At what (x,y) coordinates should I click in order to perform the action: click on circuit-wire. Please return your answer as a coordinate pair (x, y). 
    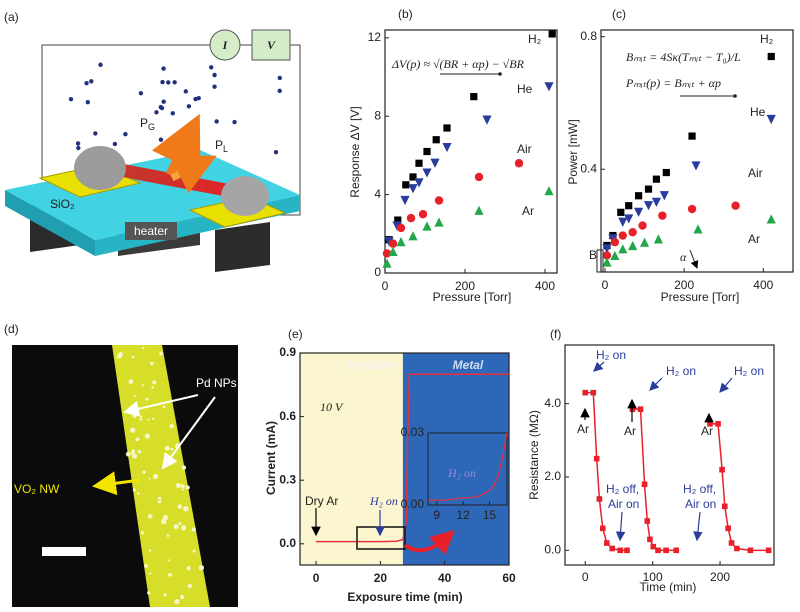
    Looking at the image, I should click on (125, 112).